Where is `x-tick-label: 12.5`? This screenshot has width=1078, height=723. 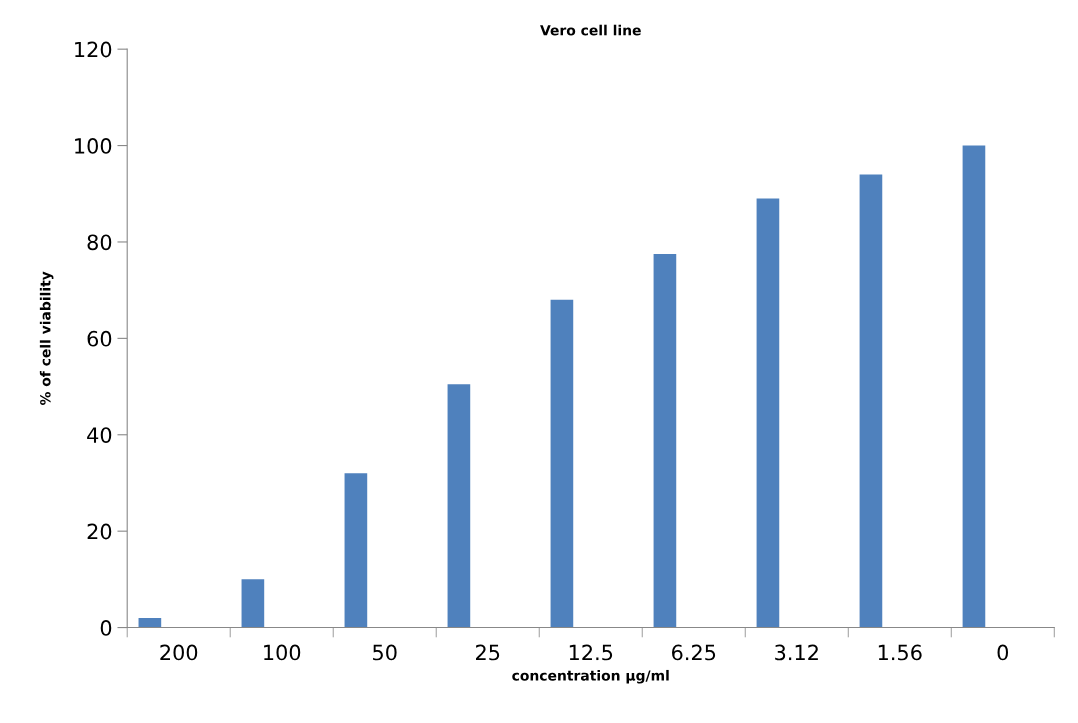 x-tick-label: 12.5 is located at coordinates (591, 652).